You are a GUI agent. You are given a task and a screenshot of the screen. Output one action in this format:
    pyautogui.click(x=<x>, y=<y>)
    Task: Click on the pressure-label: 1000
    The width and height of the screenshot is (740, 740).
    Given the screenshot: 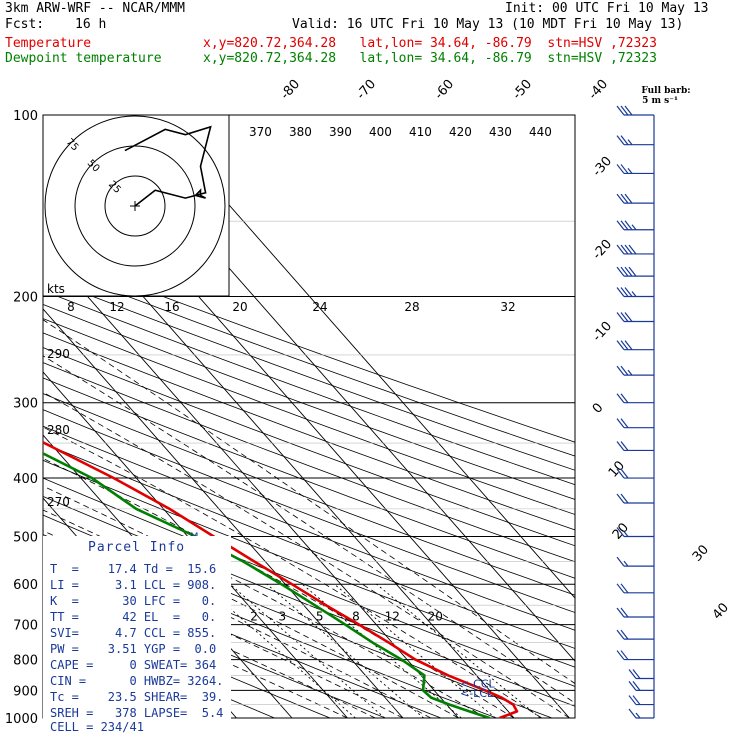 What is the action you would take?
    pyautogui.click(x=21, y=719)
    